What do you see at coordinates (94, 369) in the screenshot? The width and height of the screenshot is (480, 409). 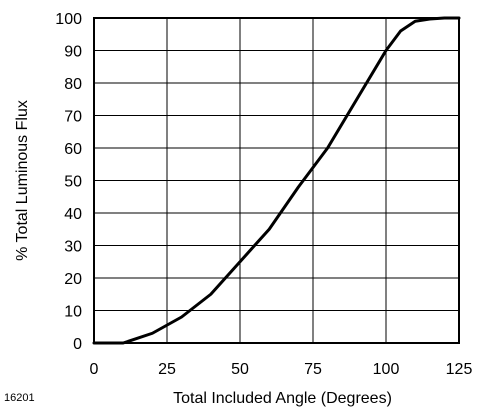 I see `x-tick-label-0: 0` at bounding box center [94, 369].